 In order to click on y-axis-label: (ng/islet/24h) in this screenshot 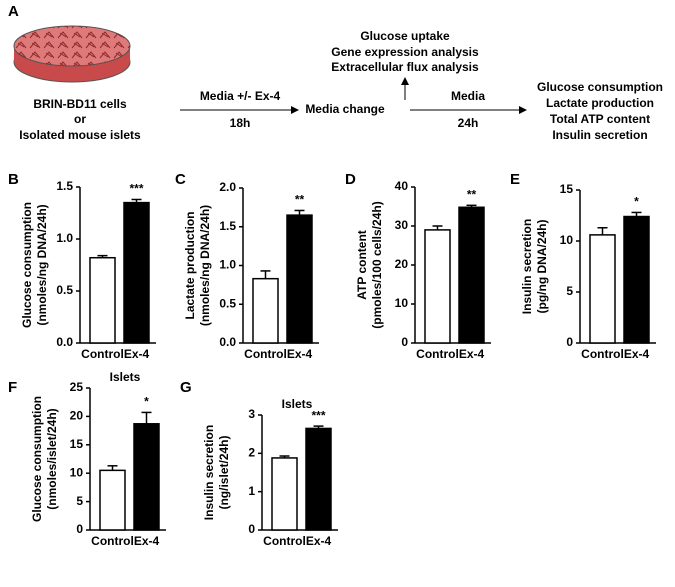, I will do `click(224, 472)`.